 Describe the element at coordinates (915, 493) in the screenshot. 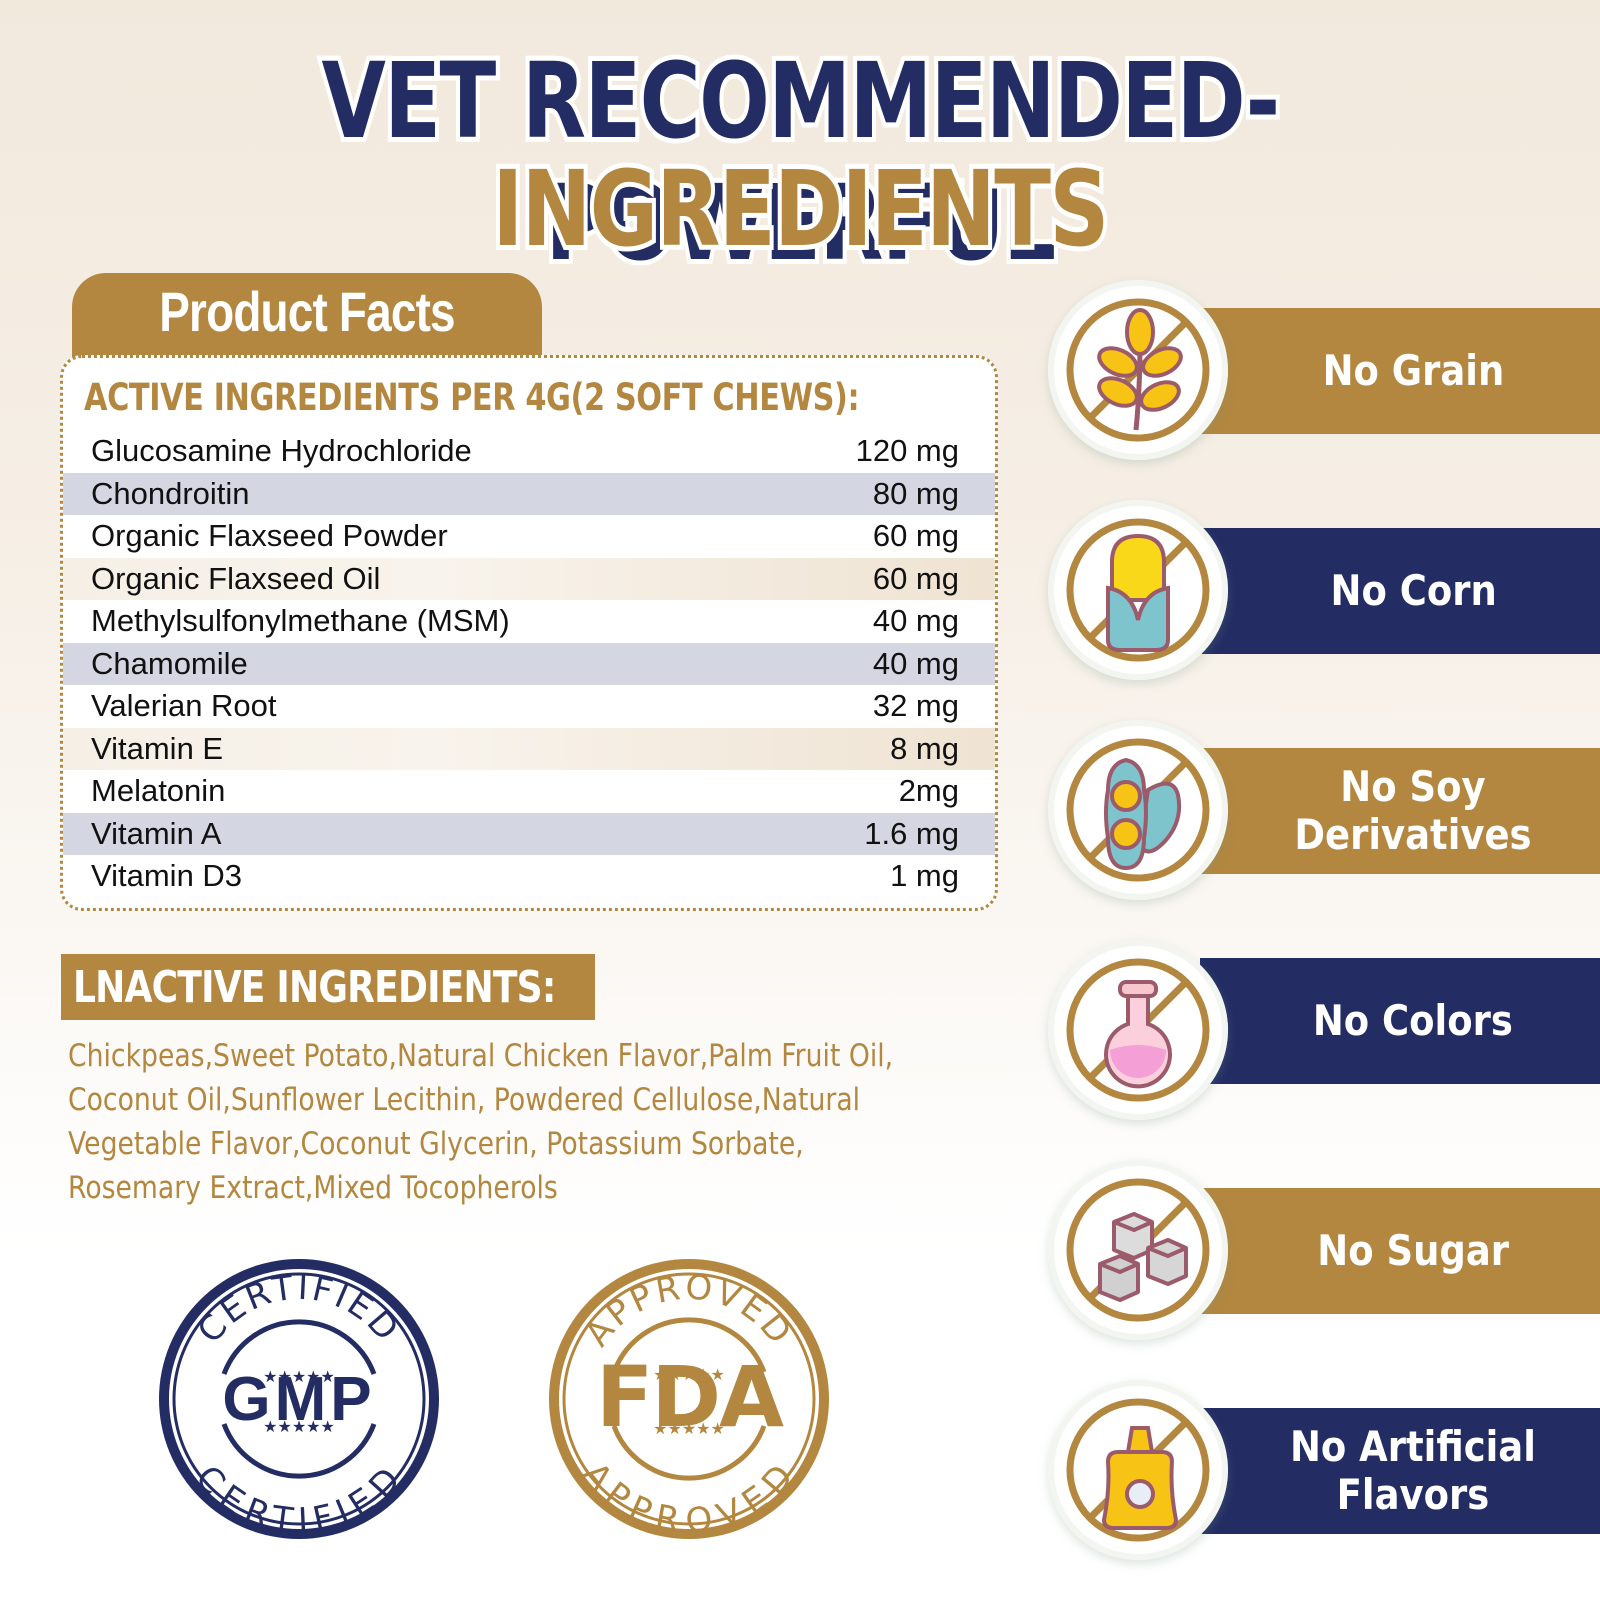

I see `ingredient-amount: 80 mg` at that location.